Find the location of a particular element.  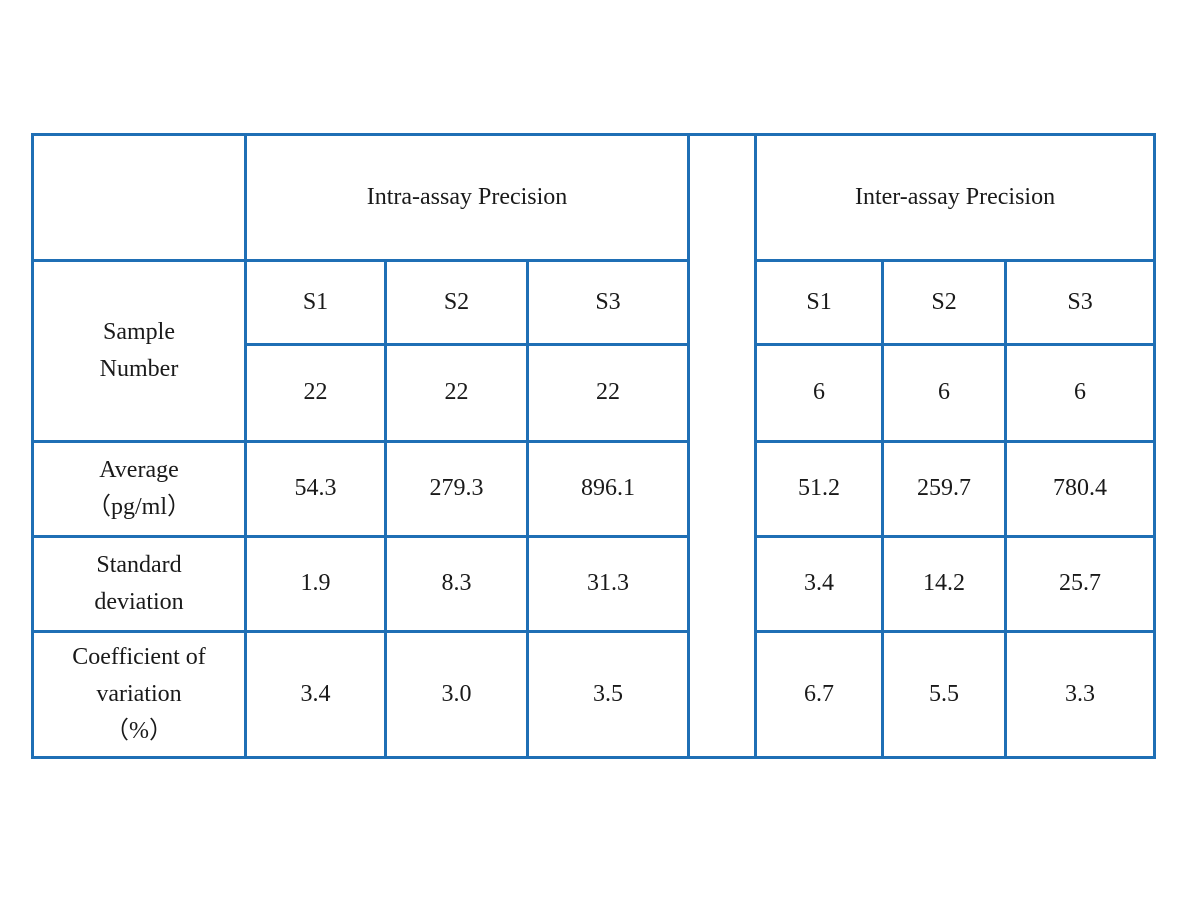

cv-label: Coefficient of variation （%） is located at coordinates (139, 694).